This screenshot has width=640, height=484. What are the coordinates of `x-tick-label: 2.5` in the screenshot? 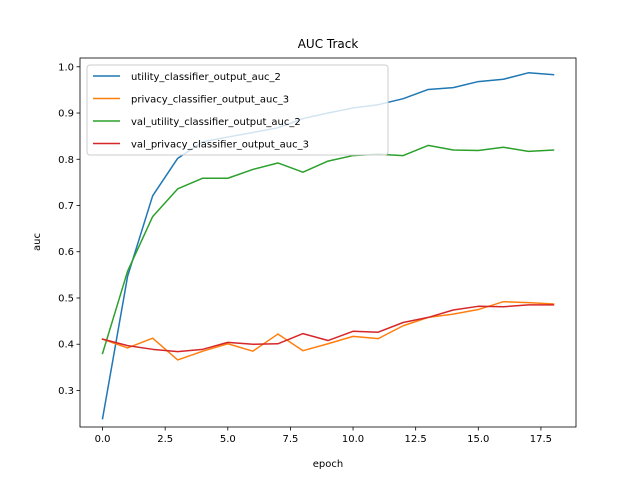 It's located at (165, 439).